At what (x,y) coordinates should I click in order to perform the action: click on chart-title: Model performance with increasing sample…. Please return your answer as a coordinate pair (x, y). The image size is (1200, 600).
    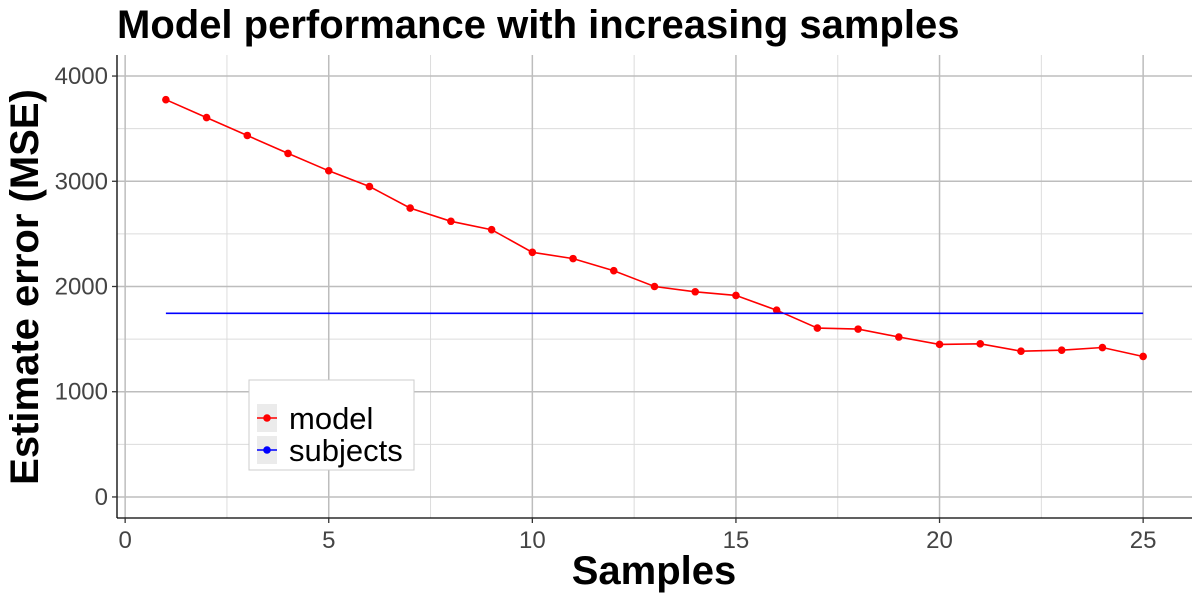
    Looking at the image, I should click on (538, 25).